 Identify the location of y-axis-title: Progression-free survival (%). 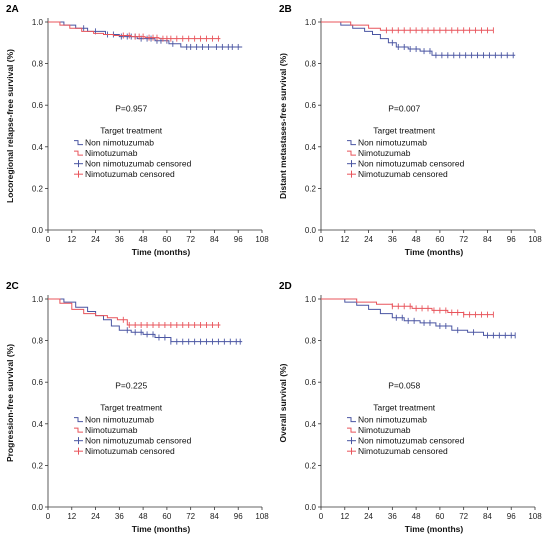
(10, 403).